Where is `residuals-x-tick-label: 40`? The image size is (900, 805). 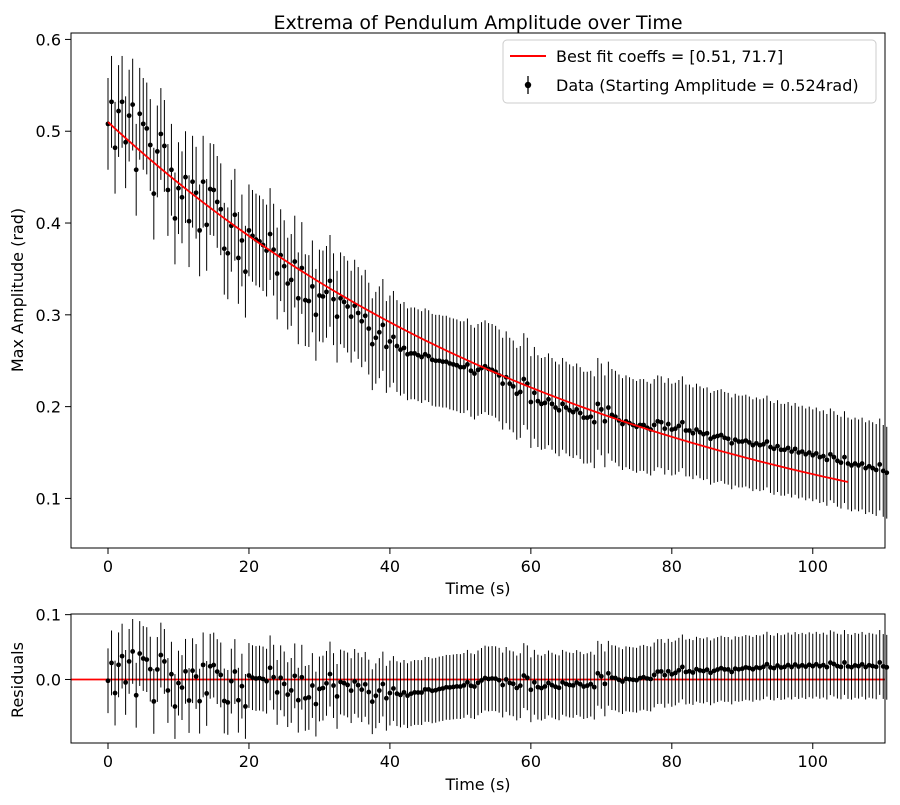
residuals-x-tick-label: 40 is located at coordinates (390, 761).